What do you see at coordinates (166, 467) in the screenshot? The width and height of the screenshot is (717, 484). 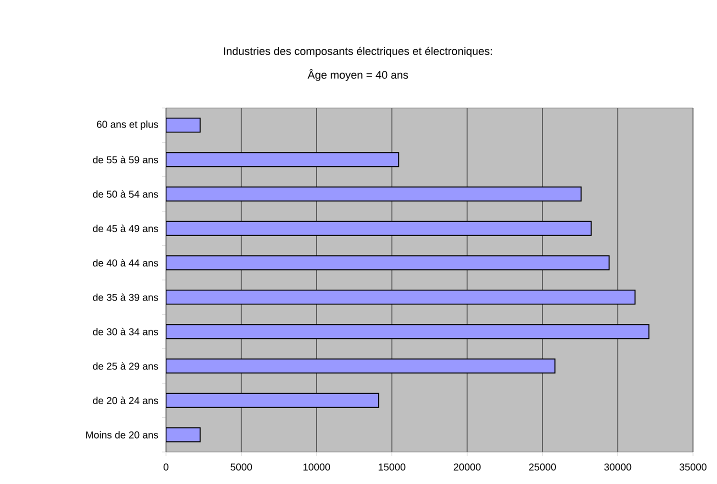 I see `x-tick-label: 0` at bounding box center [166, 467].